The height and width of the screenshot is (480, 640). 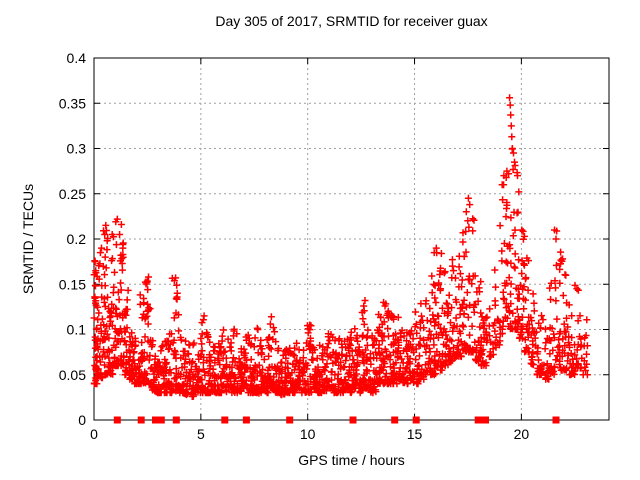 I want to click on x-tick-label: 15, so click(x=415, y=434).